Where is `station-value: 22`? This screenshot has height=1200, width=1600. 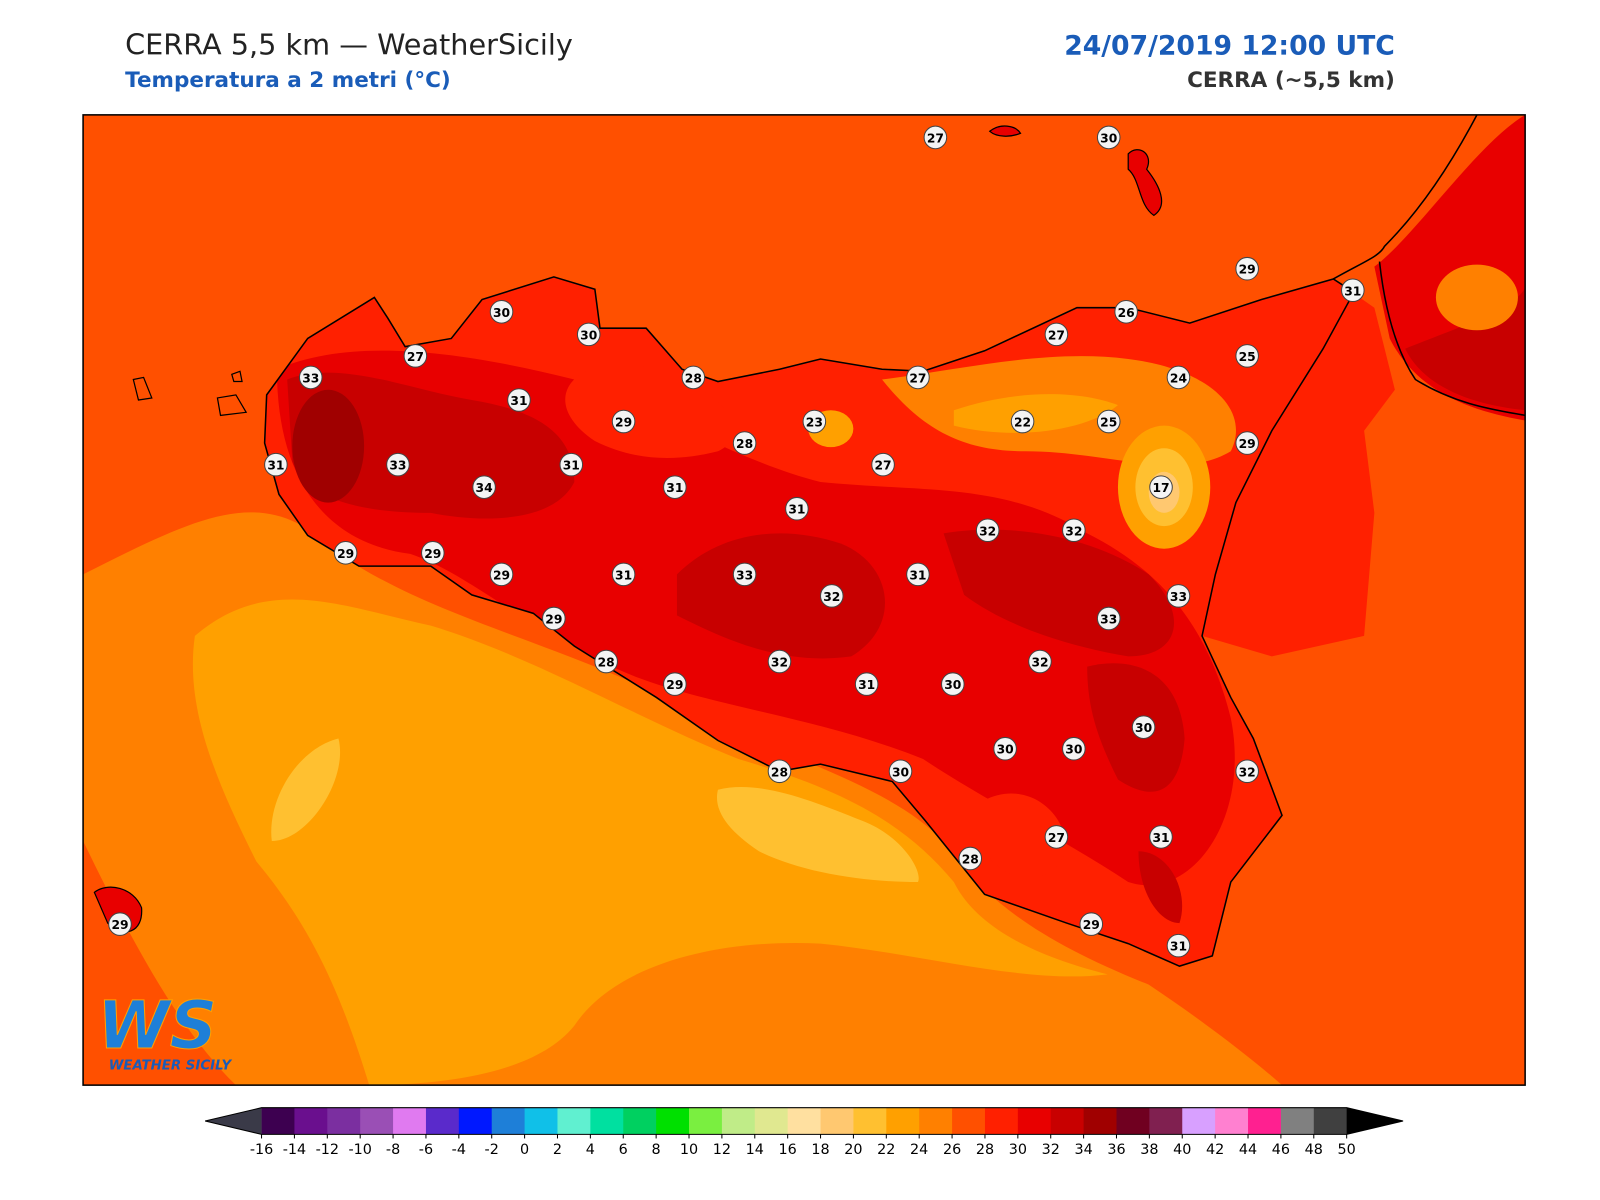 station-value: 22 is located at coordinates (1022, 423).